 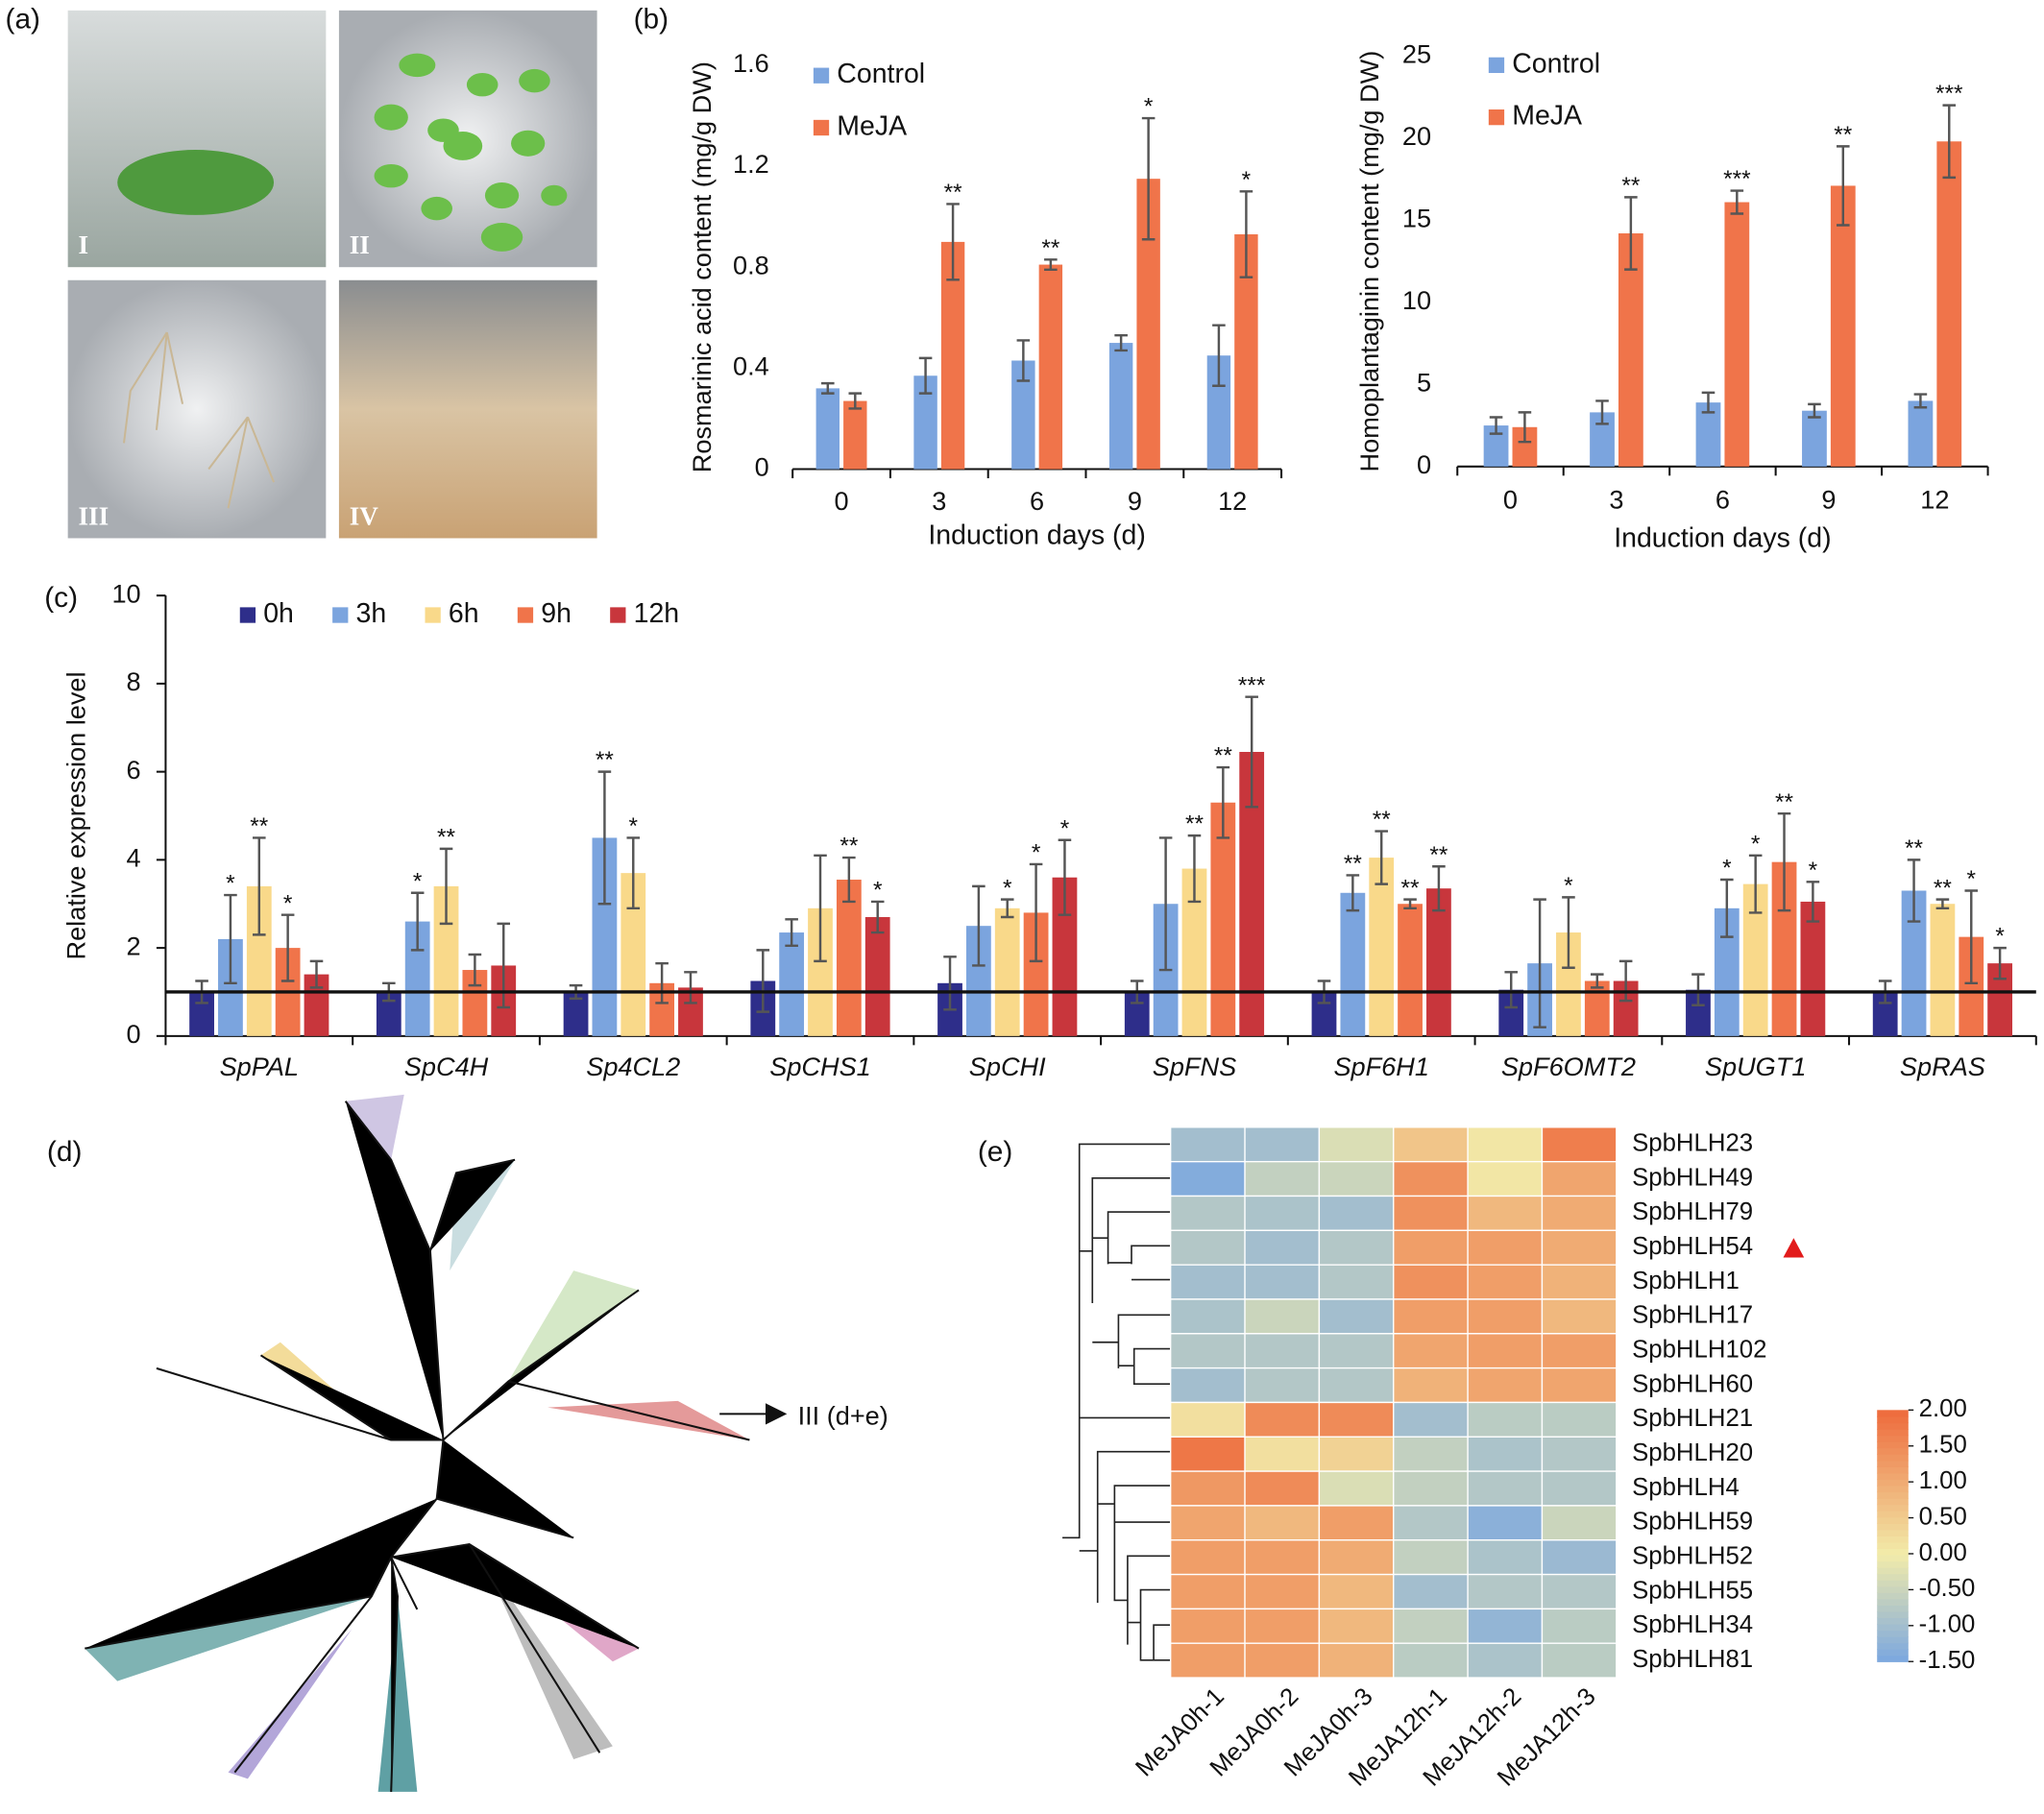 What do you see at coordinates (1692, 1211) in the screenshot?
I see `row-label: SpbHLH79` at bounding box center [1692, 1211].